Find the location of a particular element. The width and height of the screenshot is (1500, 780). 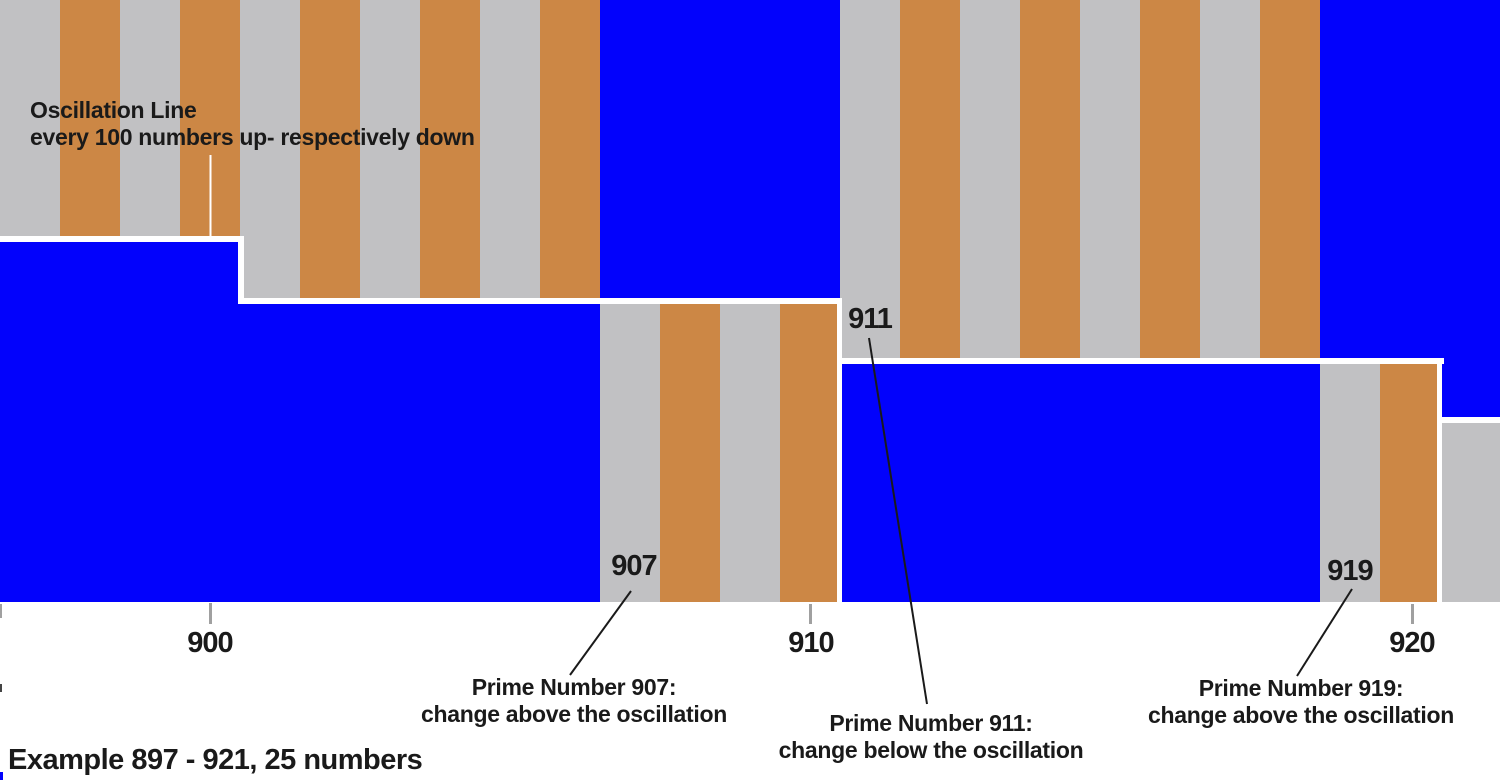

annotation-907-line1: Prime Number 907: is located at coordinates (574, 687).